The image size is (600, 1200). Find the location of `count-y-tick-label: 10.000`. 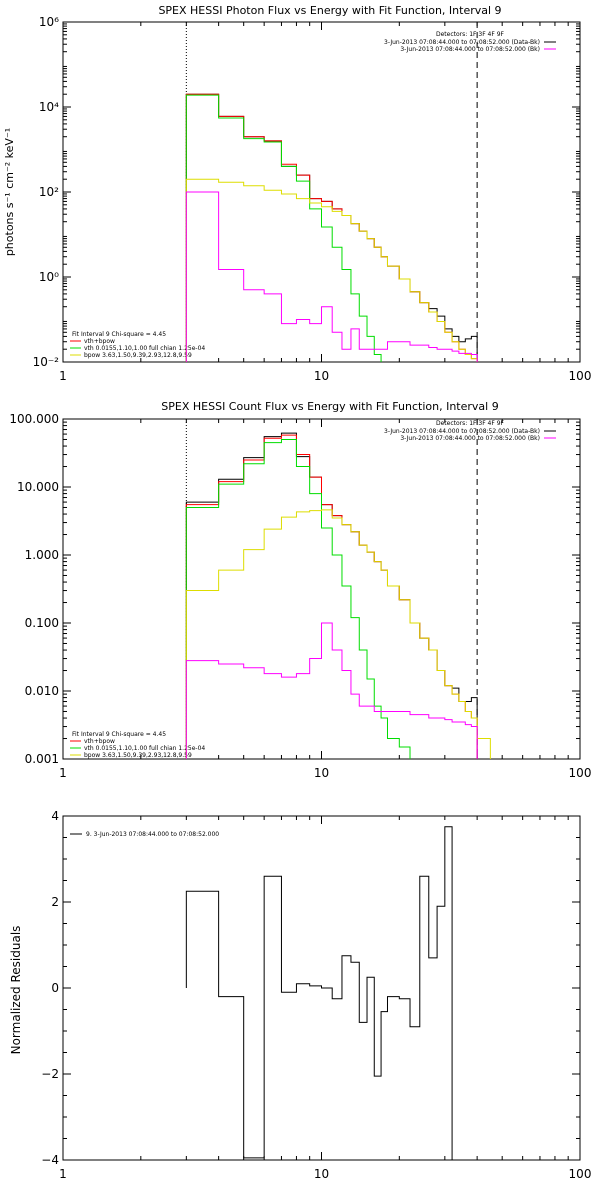

count-y-tick-label: 10.000 is located at coordinates (38, 487).